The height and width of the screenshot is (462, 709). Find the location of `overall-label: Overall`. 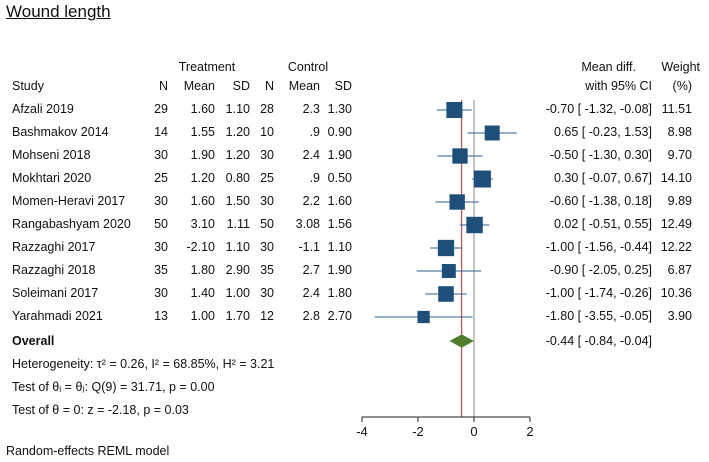

overall-label: Overall is located at coordinates (33, 341).